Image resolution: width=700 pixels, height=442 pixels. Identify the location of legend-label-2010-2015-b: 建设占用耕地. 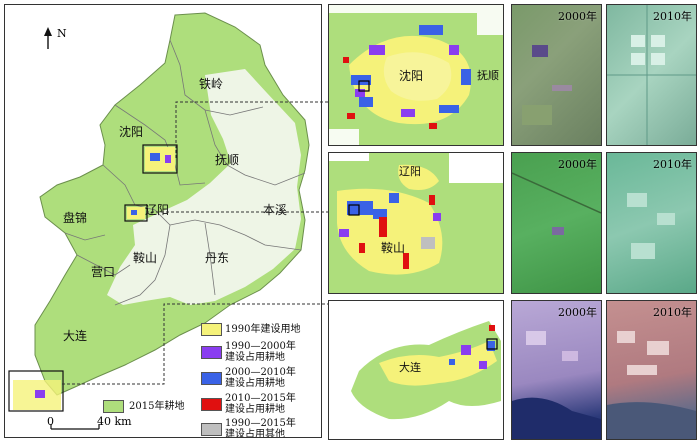
(255, 409).